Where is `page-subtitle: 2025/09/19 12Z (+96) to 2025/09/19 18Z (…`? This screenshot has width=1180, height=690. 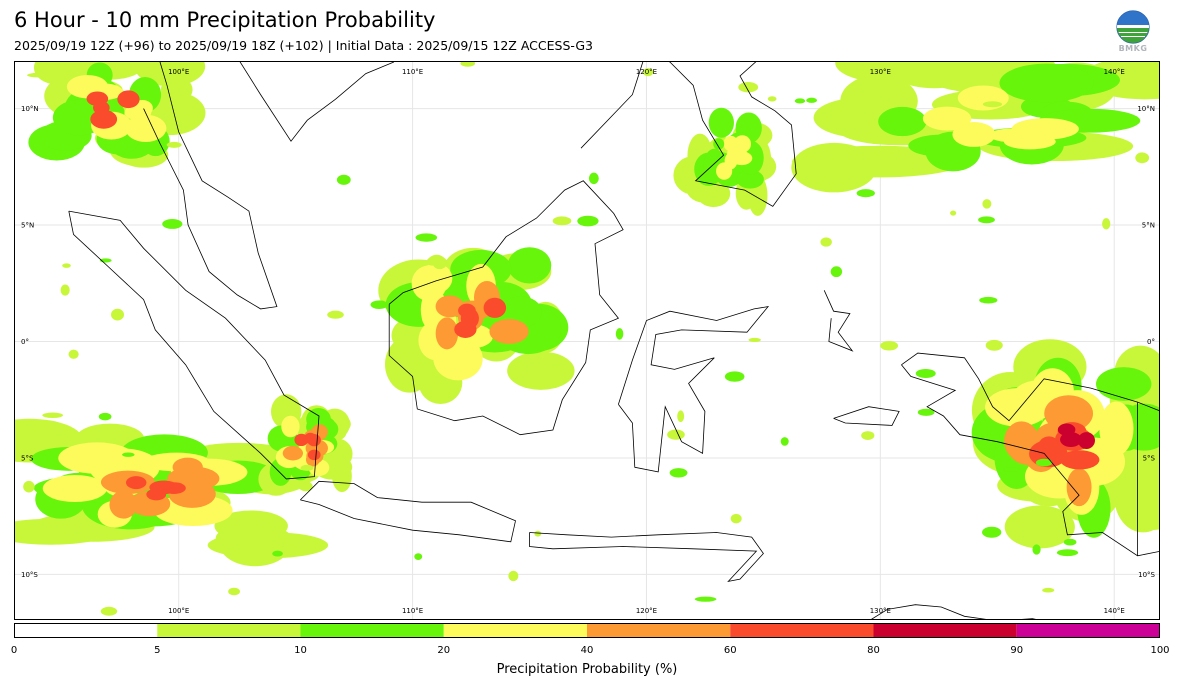 page-subtitle: 2025/09/19 12Z (+96) to 2025/09/19 18Z (… is located at coordinates (303, 45).